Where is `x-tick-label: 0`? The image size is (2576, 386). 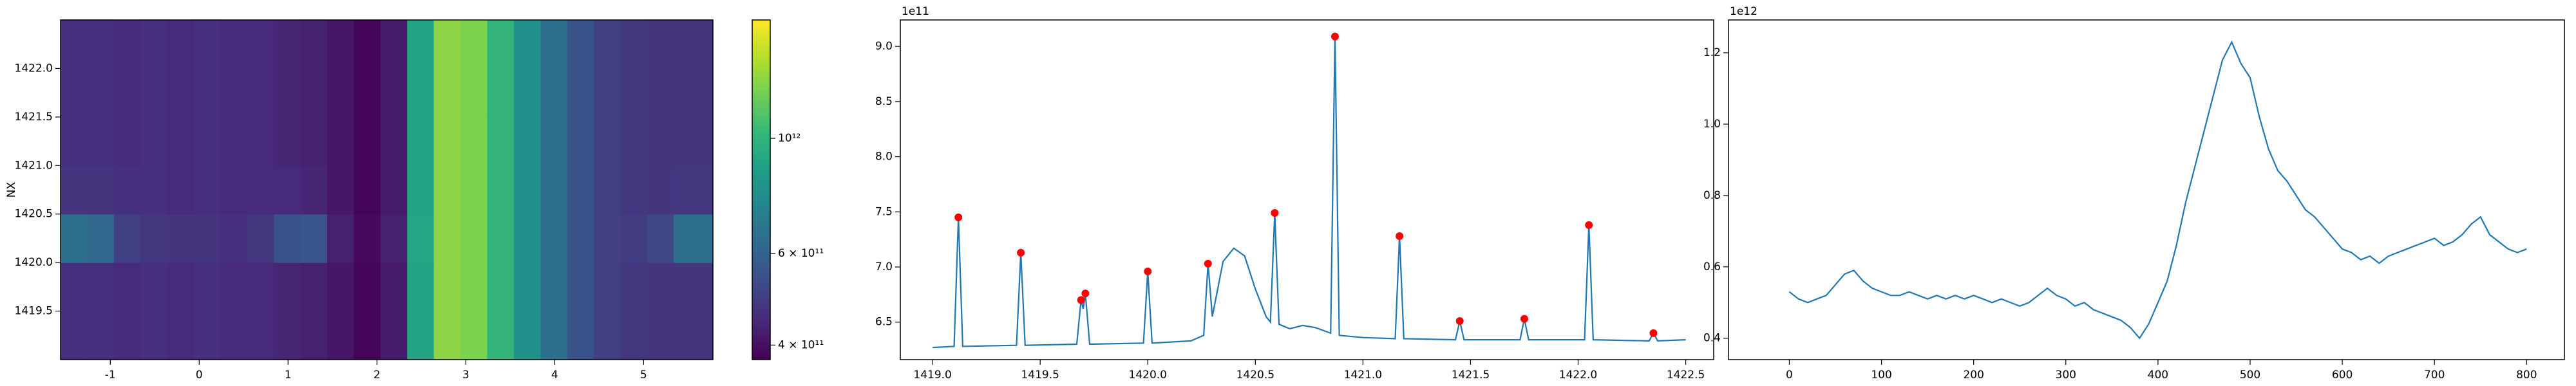 x-tick-label: 0 is located at coordinates (199, 375).